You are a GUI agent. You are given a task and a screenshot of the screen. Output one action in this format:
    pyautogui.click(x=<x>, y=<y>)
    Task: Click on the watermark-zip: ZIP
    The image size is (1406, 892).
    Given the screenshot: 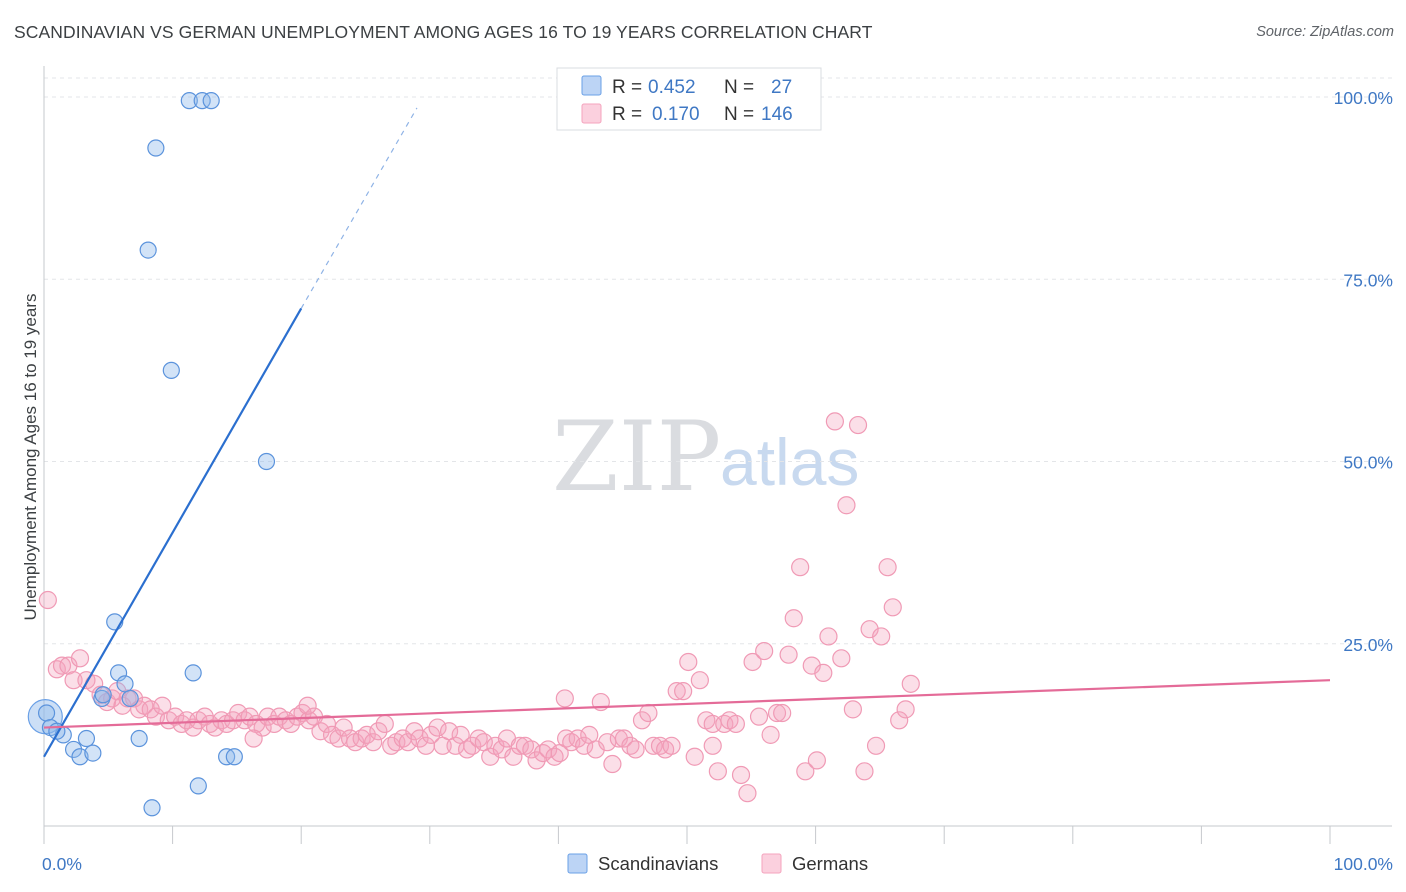 What is the action you would take?
    pyautogui.click(x=636, y=457)
    